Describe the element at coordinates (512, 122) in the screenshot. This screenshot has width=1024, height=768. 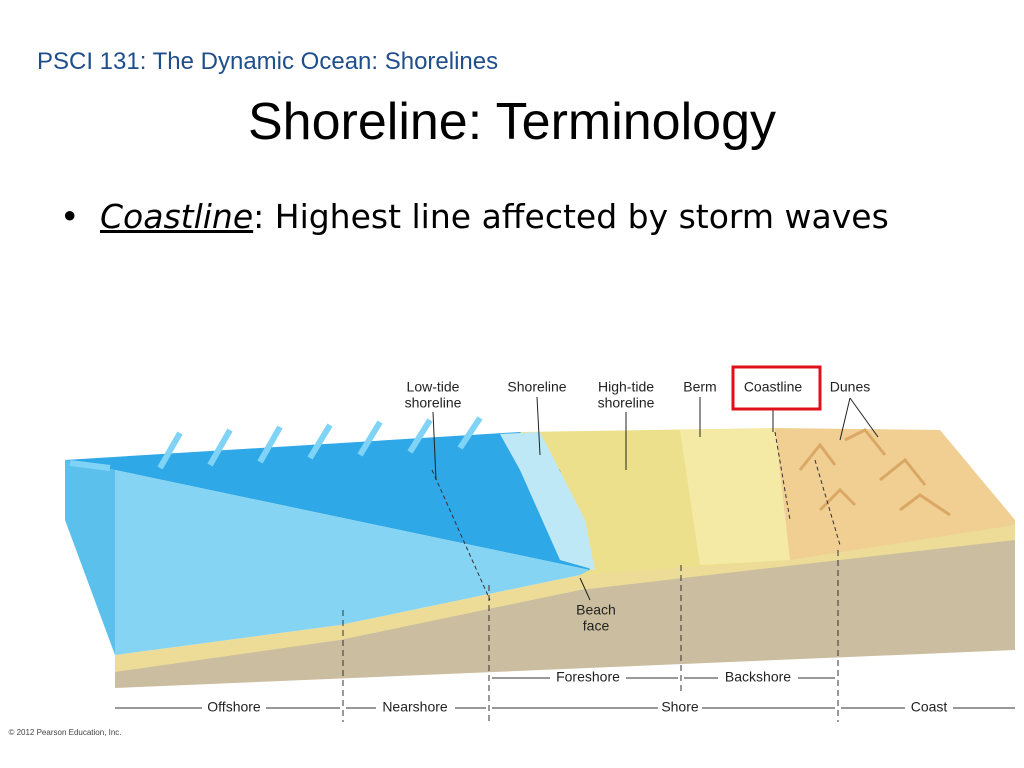
I see `slide-title: Shoreline: Terminology` at that location.